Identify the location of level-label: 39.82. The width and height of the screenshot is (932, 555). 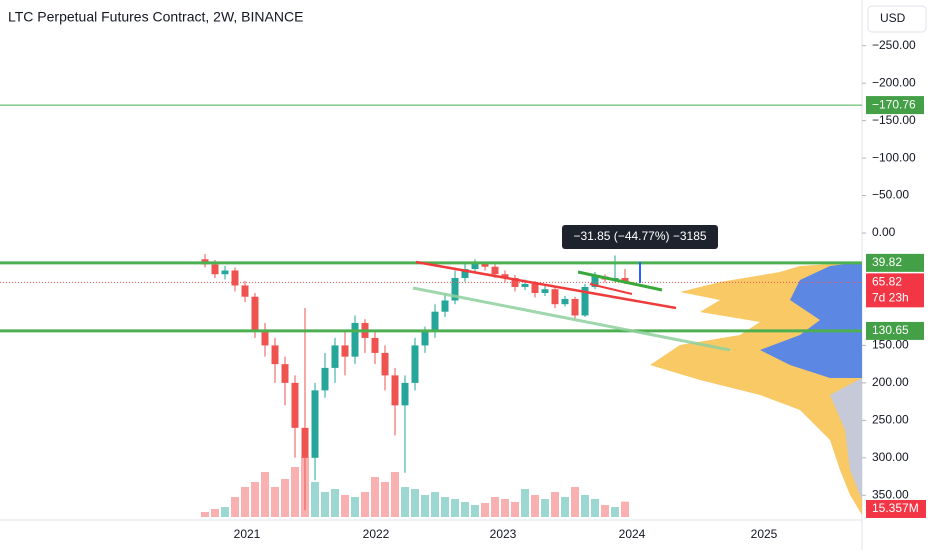
(887, 262).